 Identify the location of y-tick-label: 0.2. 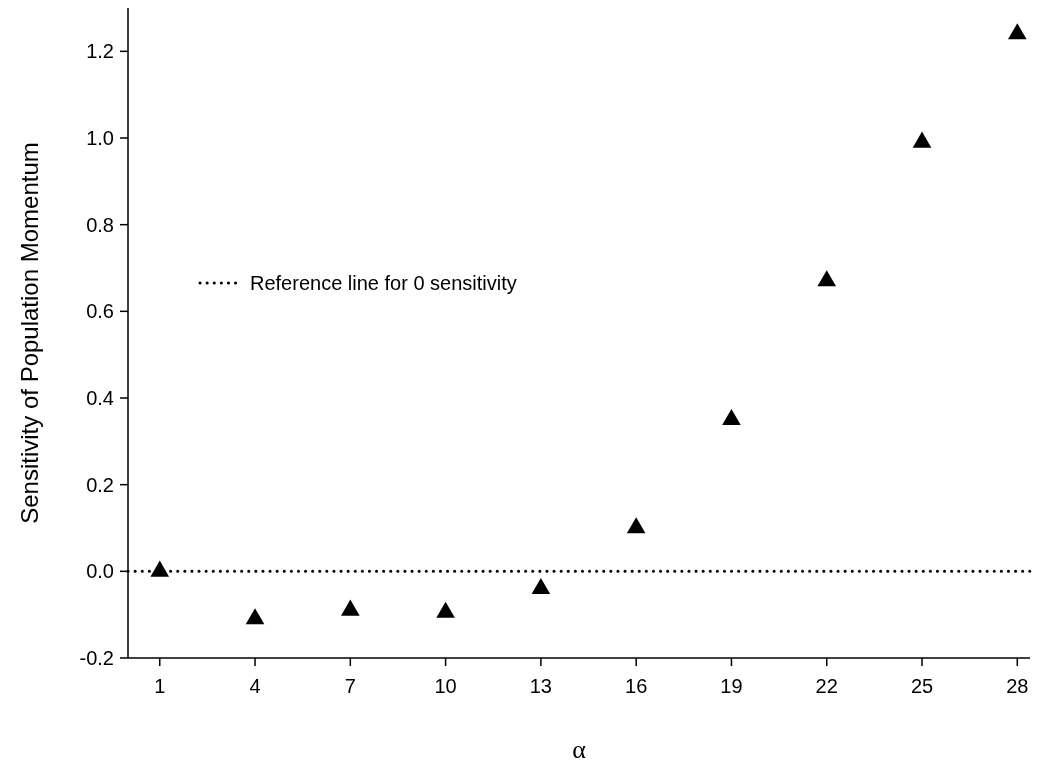
(100, 484).